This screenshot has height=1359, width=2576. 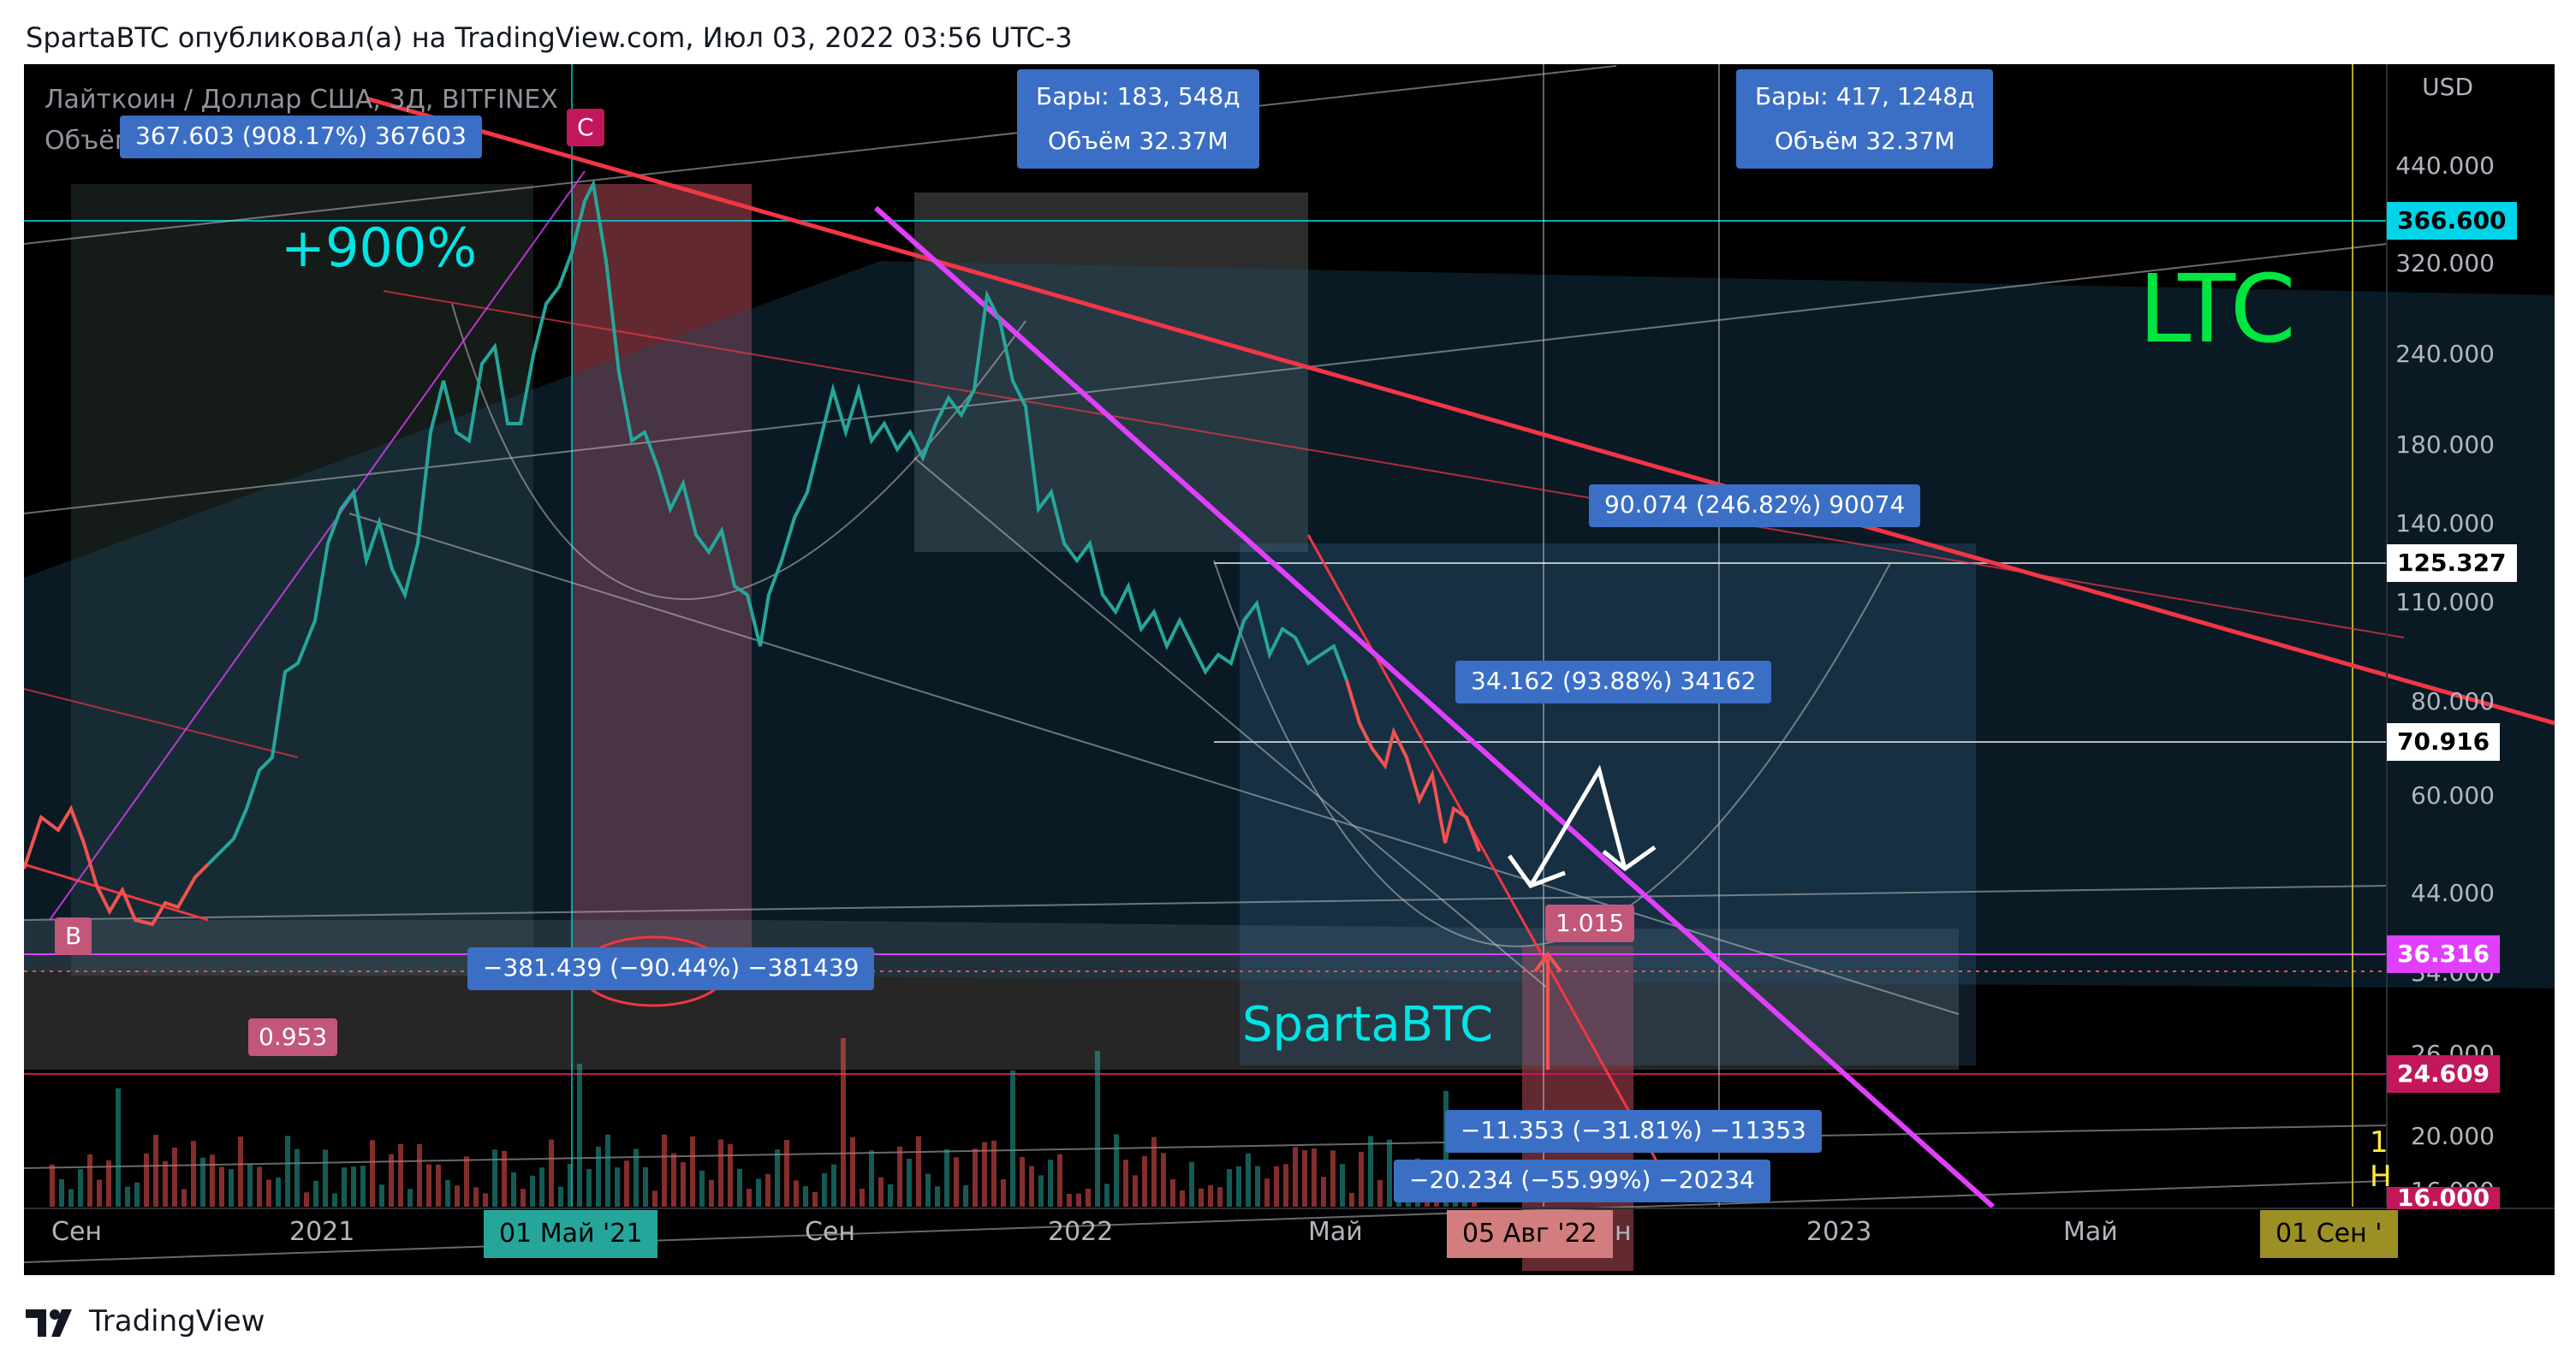 I want to click on time-label: 2021, so click(x=322, y=1232).